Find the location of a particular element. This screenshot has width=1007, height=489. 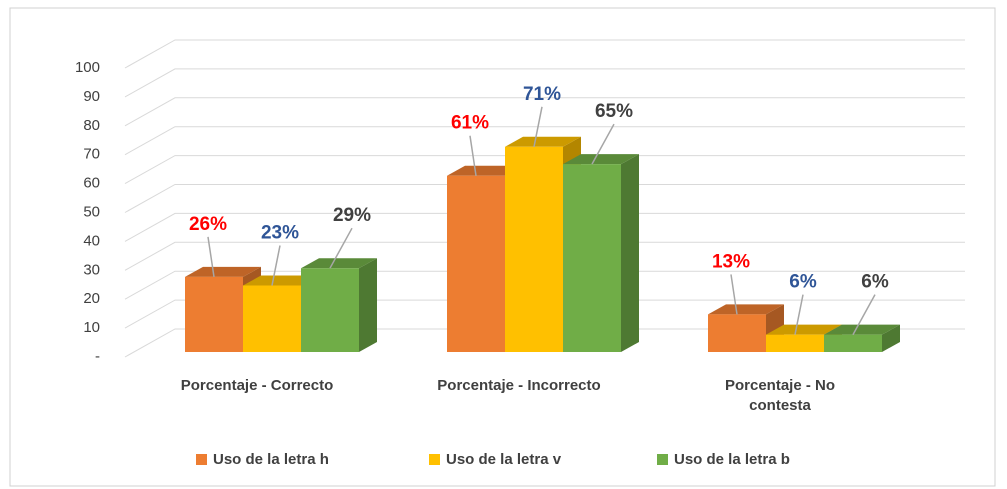

data-label: 71% is located at coordinates (542, 94).